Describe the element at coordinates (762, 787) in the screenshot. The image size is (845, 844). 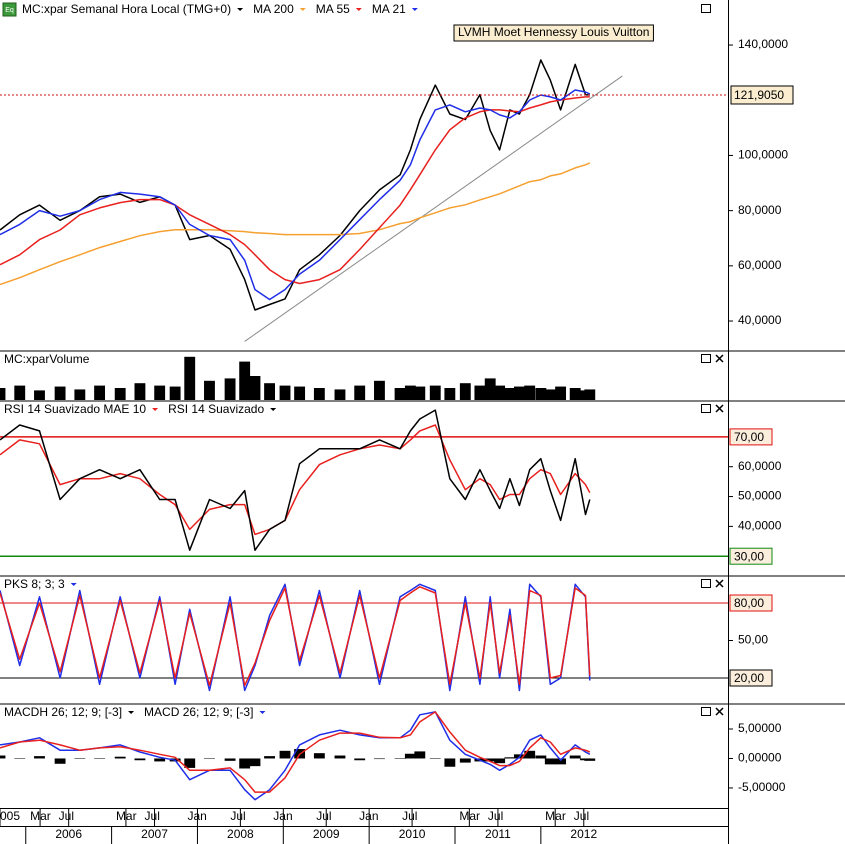
I see `y-tick-label: -5,00000` at that location.